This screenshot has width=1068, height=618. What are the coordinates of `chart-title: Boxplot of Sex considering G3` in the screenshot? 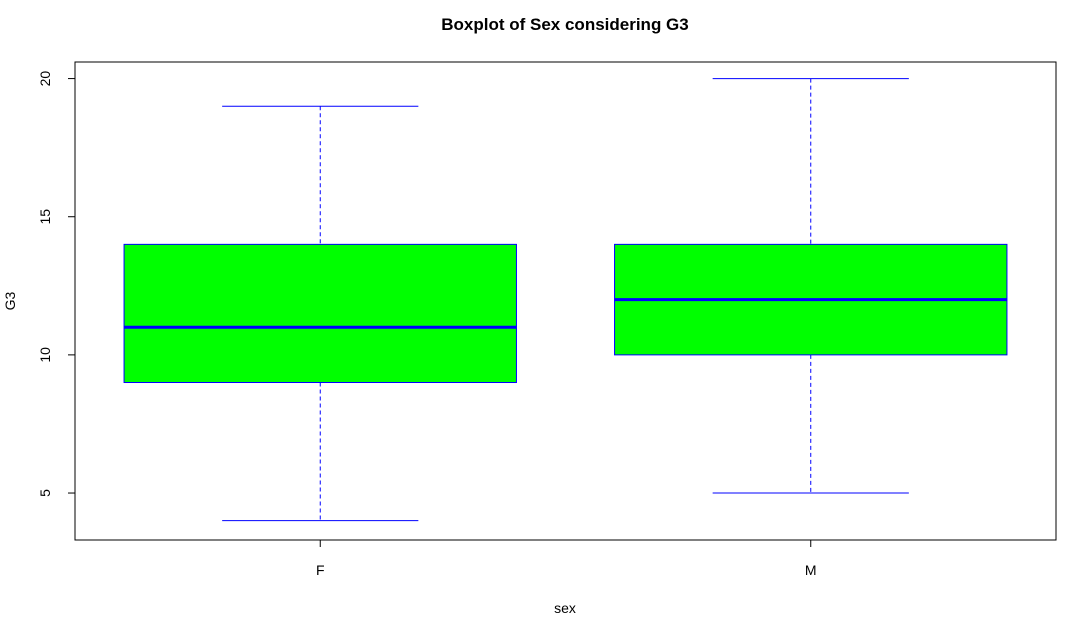 It's located at (564, 24).